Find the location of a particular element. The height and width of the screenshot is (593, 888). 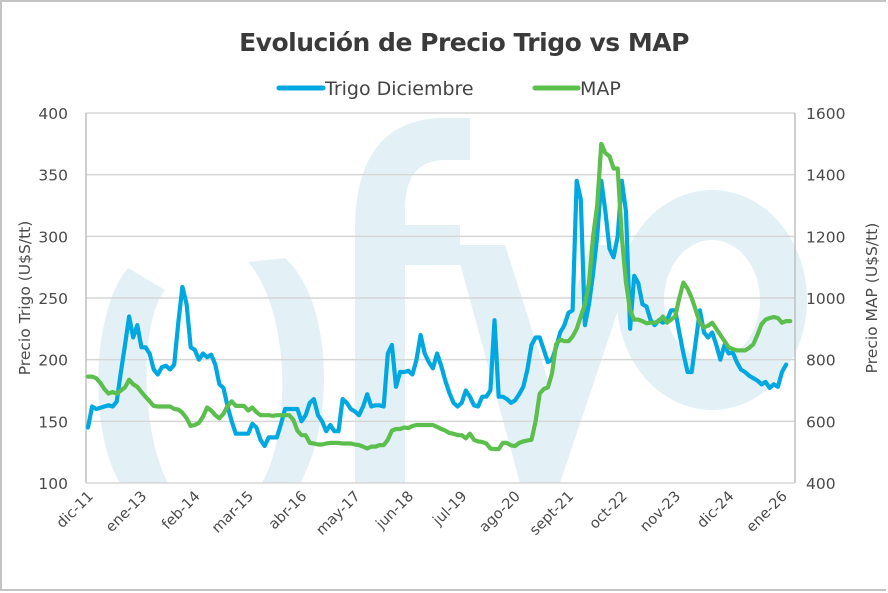

y-right-tick-label: 1600 is located at coordinates (825, 114).